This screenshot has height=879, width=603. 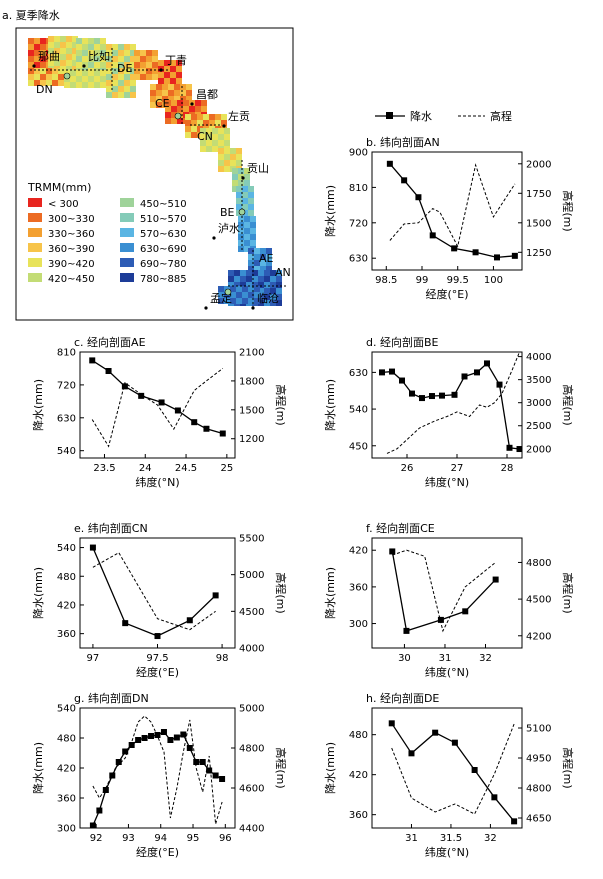 What do you see at coordinates (538, 223) in the screenshot?
I see `y2-tick-label: 1500` at bounding box center [538, 223].